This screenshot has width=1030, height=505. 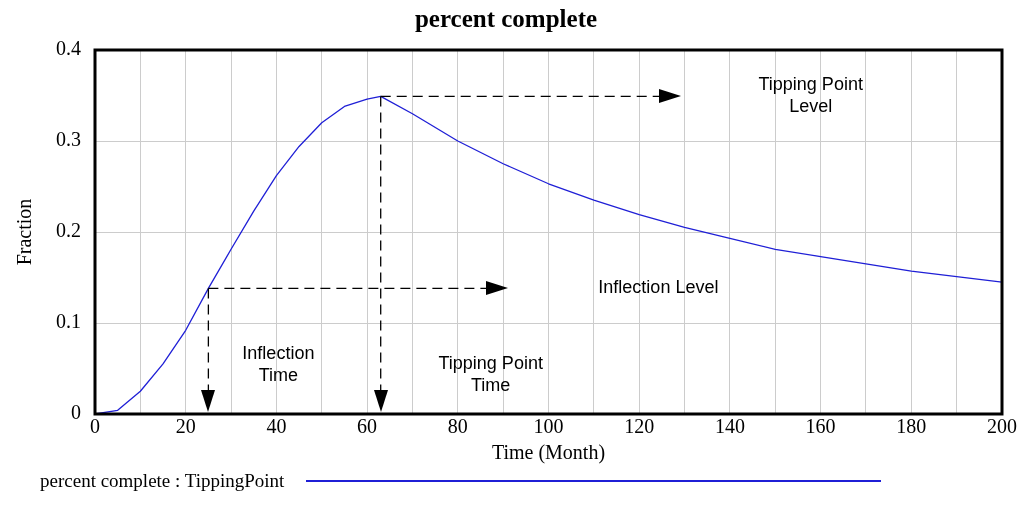 I want to click on x-tick-label: 80, so click(x=457, y=426).